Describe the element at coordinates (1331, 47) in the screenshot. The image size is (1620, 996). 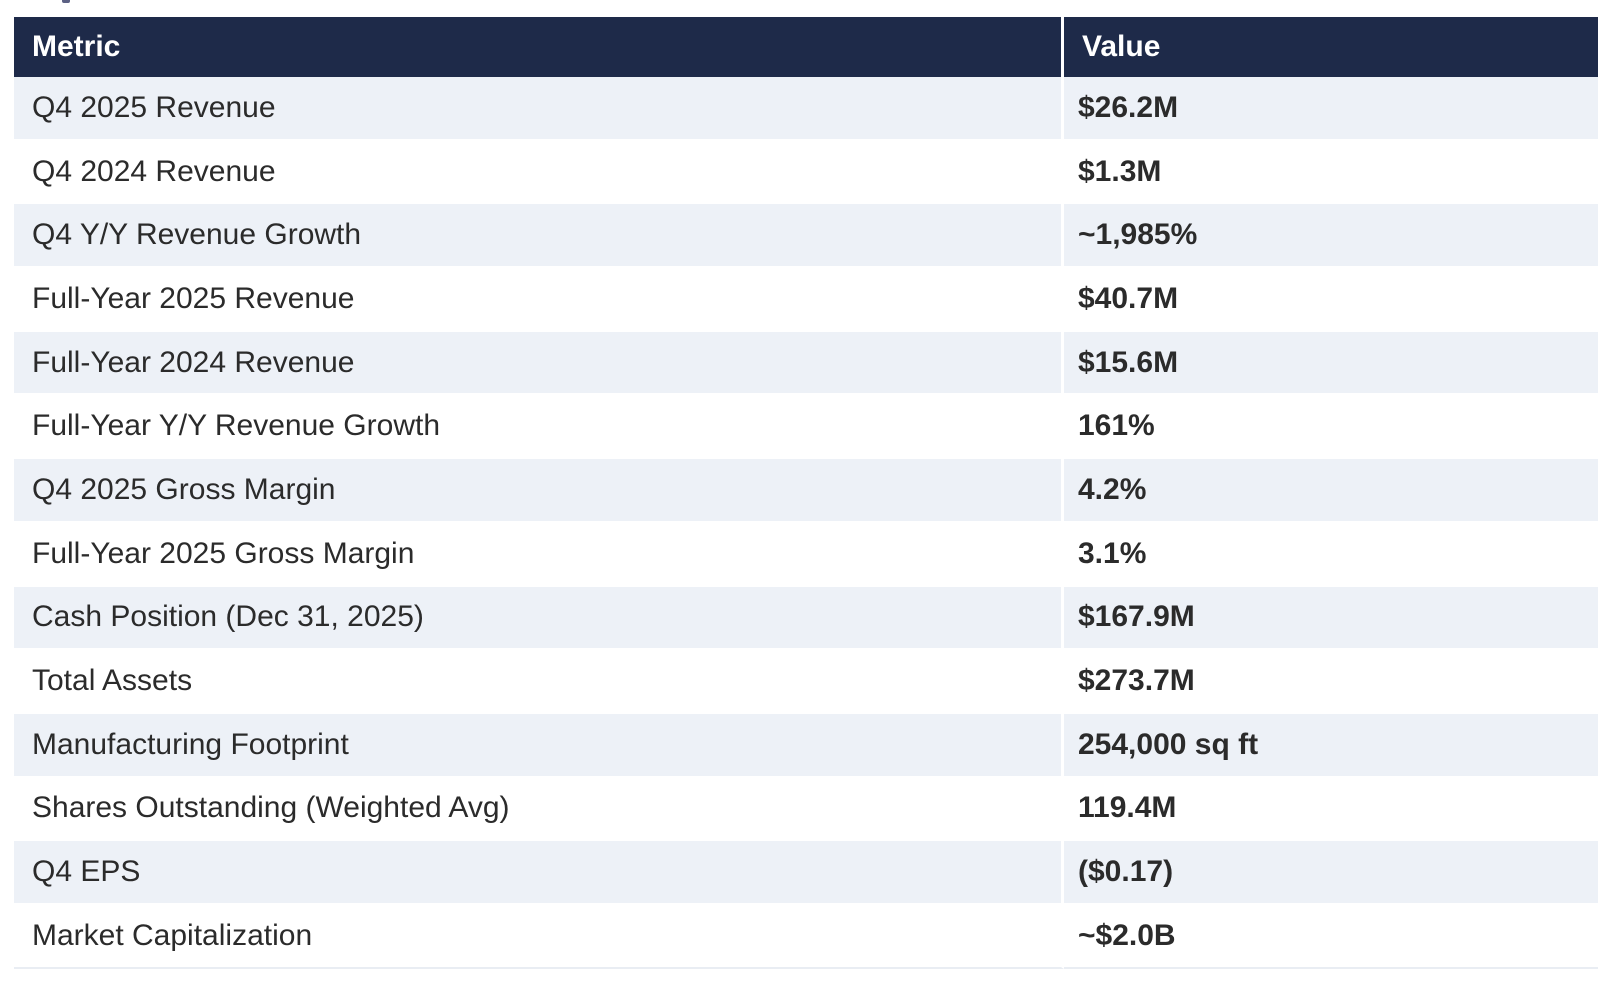
I see `column-header-value: Value` at that location.